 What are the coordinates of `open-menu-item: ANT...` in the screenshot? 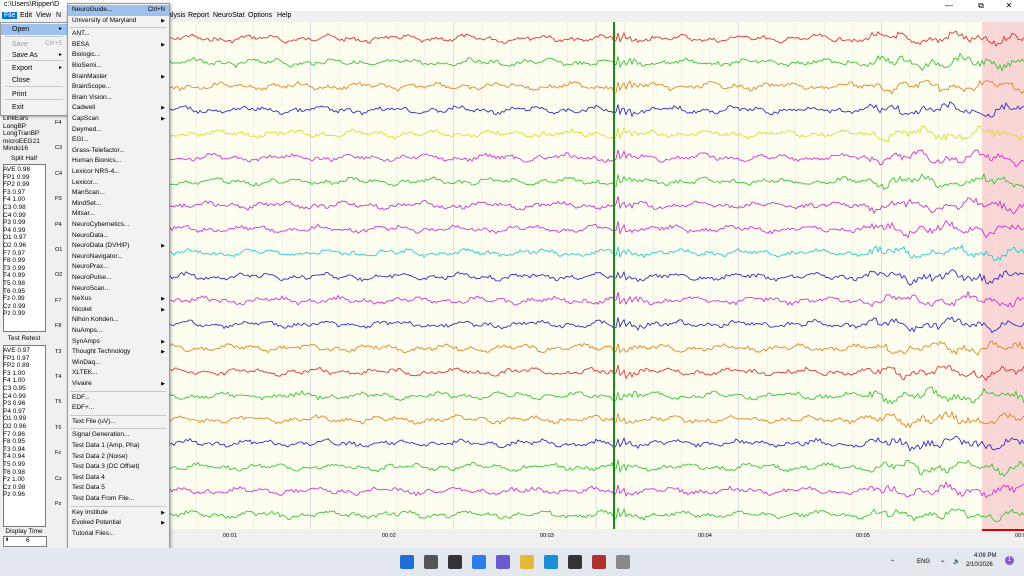 It's located at (118, 34).